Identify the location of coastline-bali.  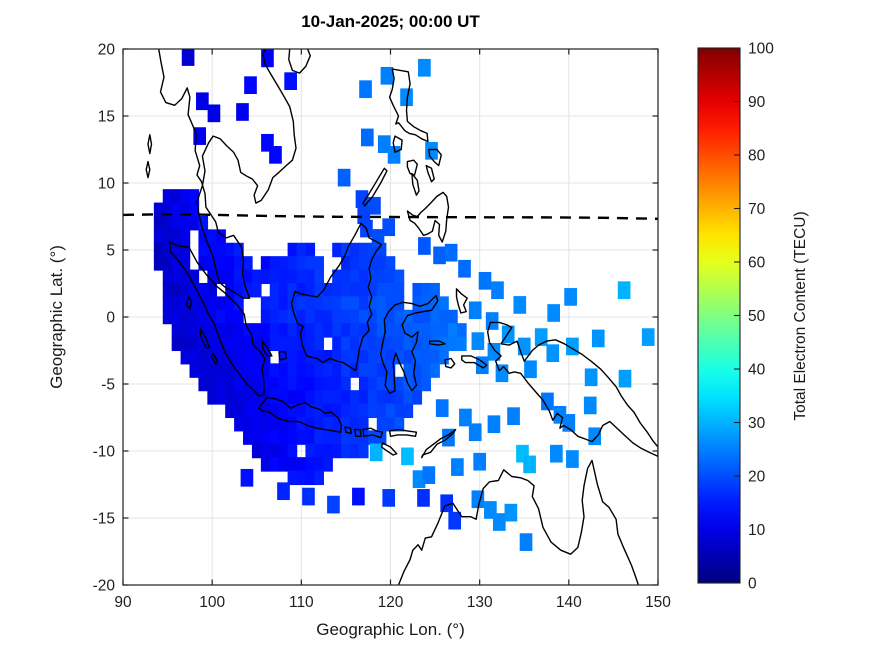
(348, 430).